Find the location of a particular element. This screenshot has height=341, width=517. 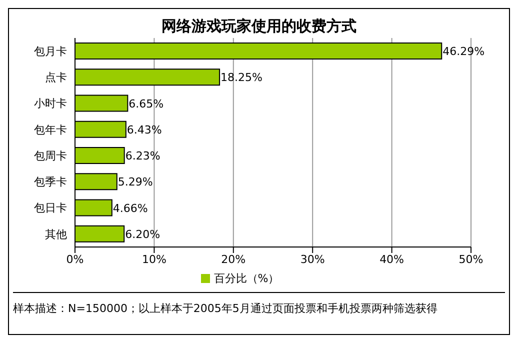

y-tick-label: 包周卡 is located at coordinates (50, 155).